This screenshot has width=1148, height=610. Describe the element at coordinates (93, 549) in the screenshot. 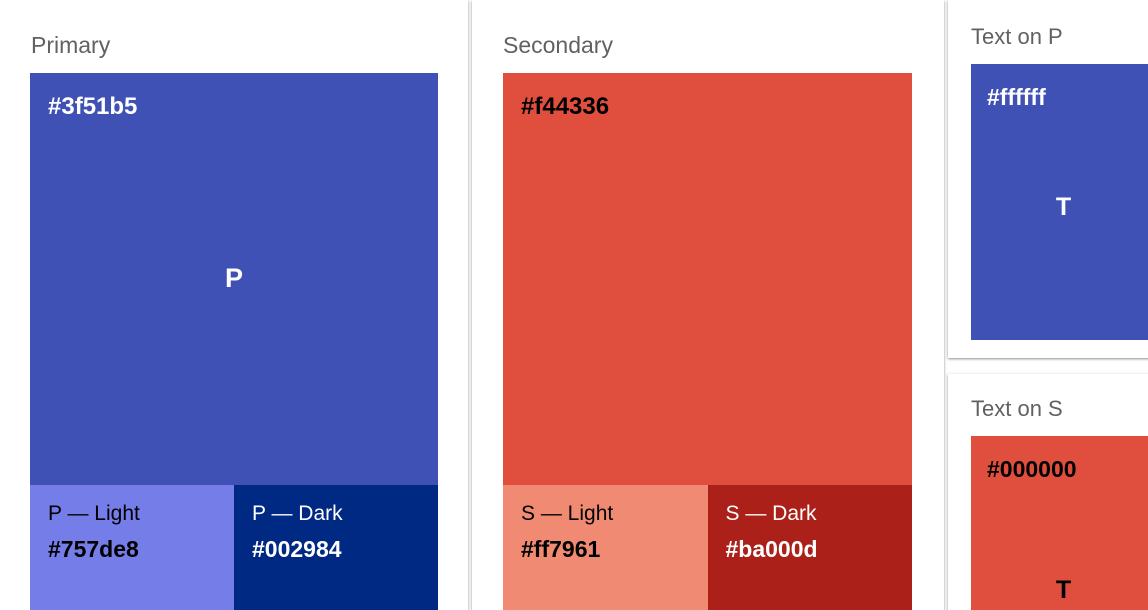

I see `primary-light-hex: #757de8` at that location.